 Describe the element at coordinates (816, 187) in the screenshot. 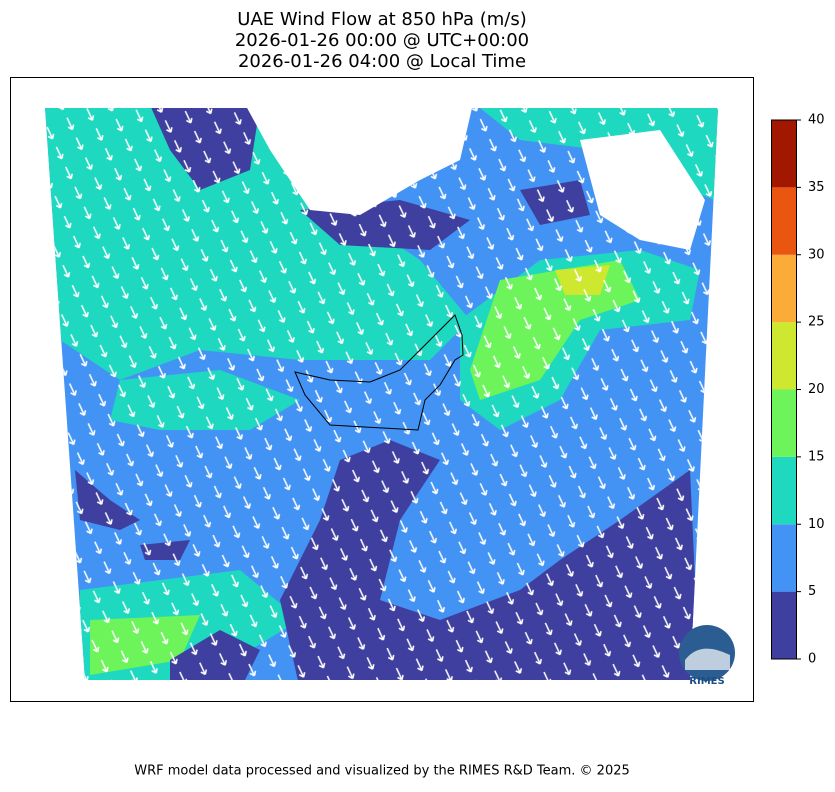

I see `tick-label: 35` at that location.